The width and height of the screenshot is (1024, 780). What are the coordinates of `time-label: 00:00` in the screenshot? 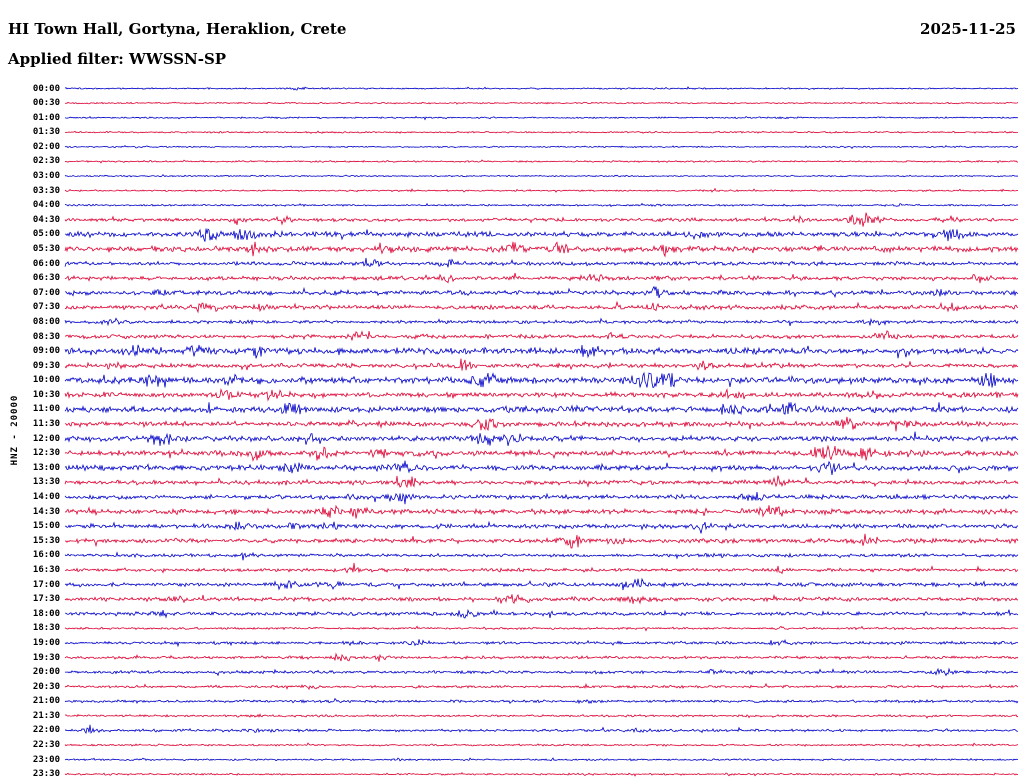 It's located at (46, 88).